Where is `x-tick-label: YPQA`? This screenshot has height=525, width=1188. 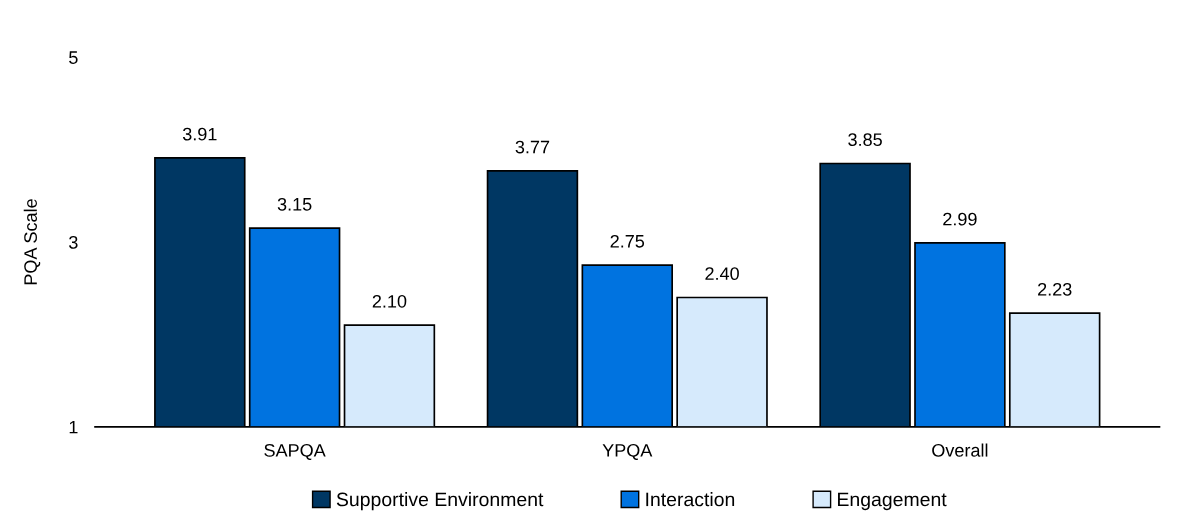 x-tick-label: YPQA is located at coordinates (627, 451).